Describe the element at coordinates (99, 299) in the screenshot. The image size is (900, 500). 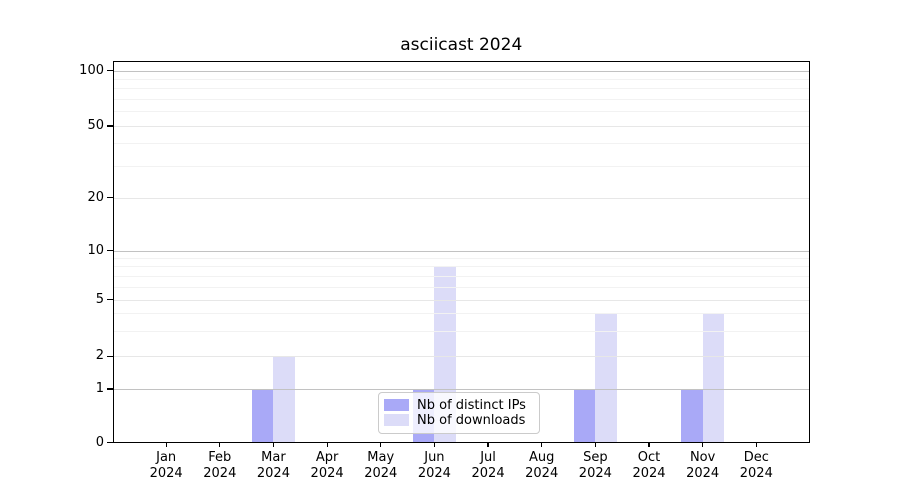
I see `y-tick-label: 5` at that location.